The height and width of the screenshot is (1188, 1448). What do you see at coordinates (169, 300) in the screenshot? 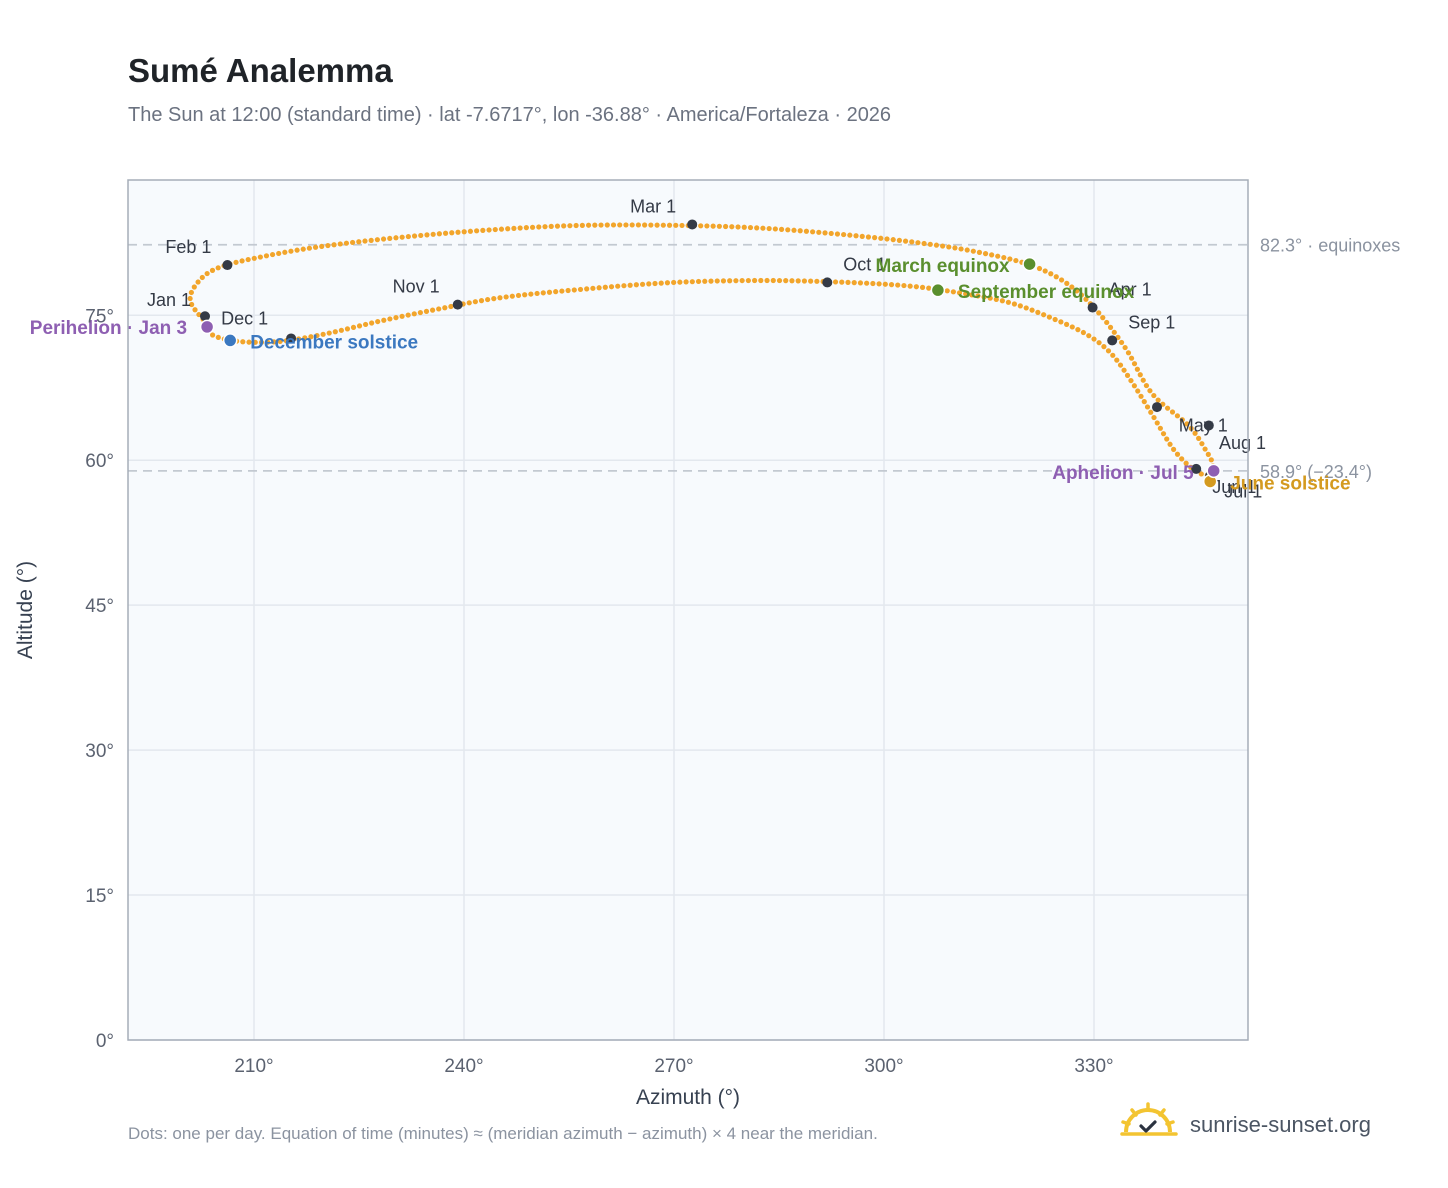
I see `month-label: Jan 1` at bounding box center [169, 300].